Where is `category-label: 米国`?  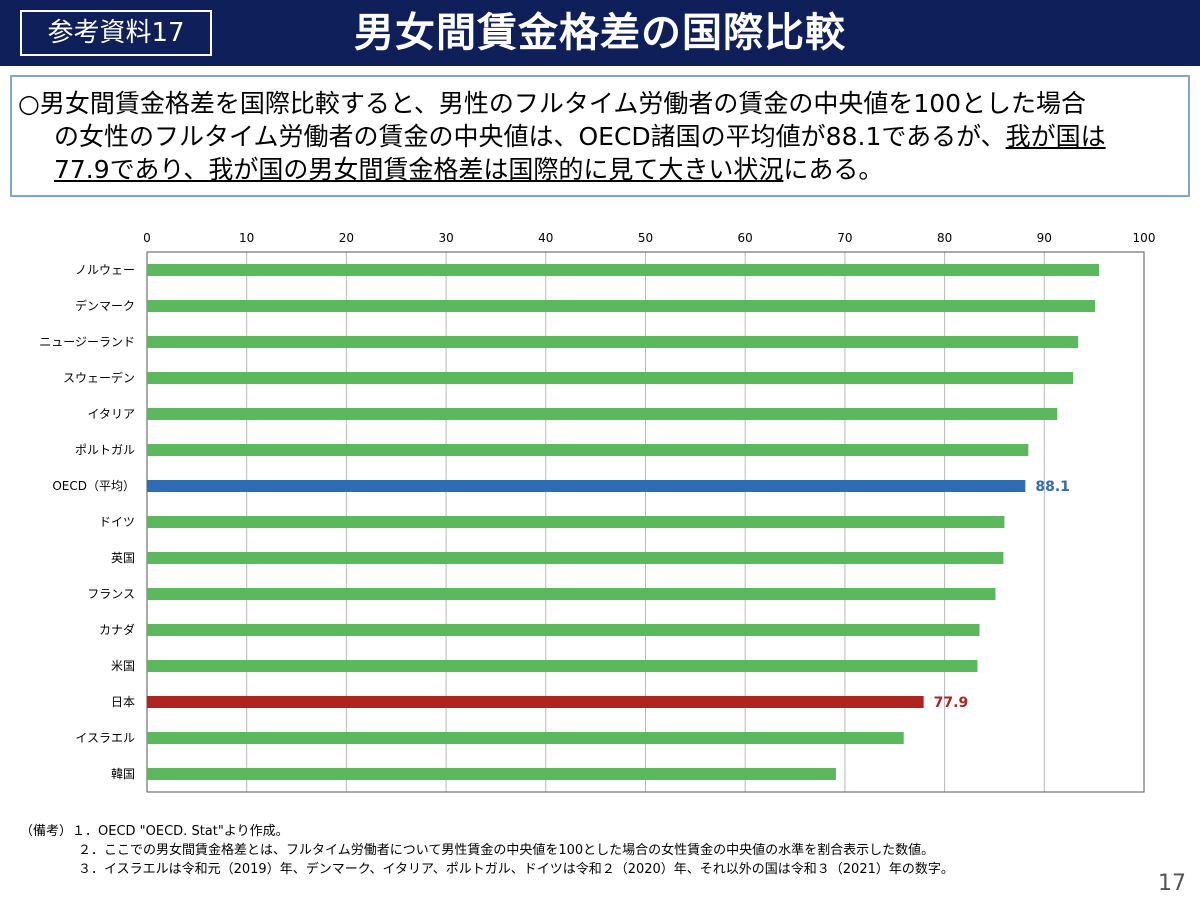 category-label: 米国 is located at coordinates (123, 666).